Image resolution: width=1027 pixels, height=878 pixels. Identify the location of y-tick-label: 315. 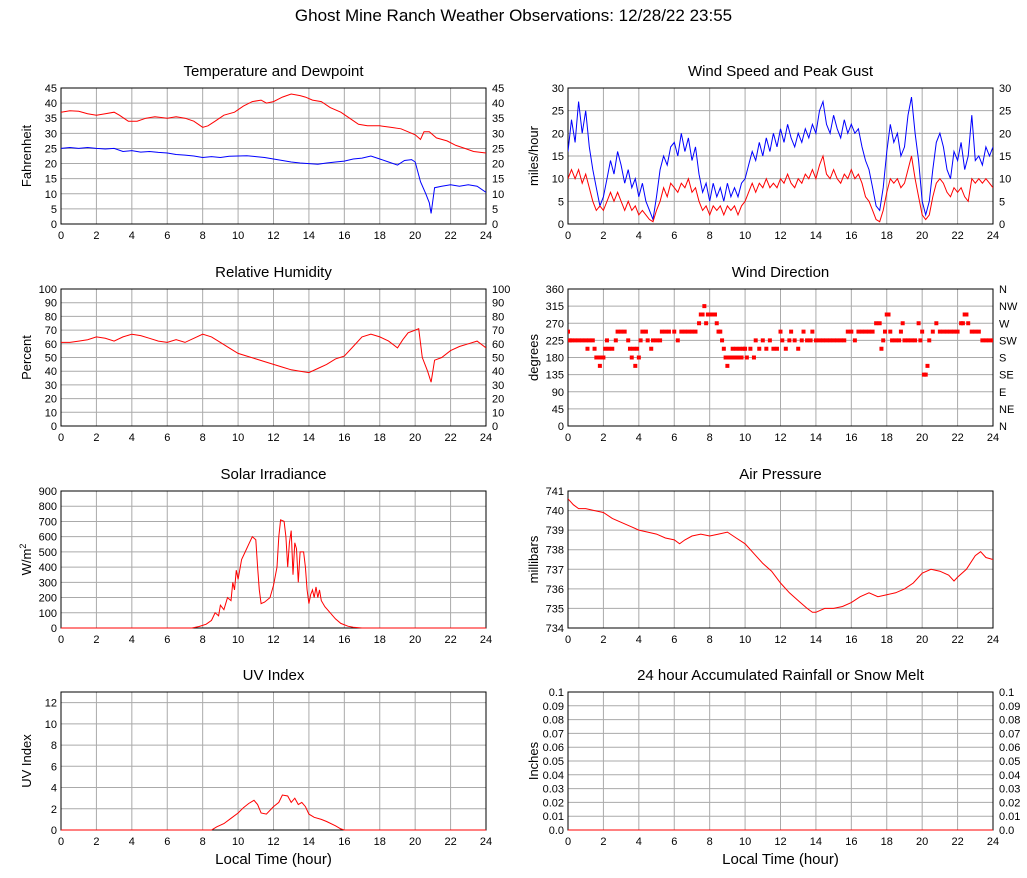
(555, 307).